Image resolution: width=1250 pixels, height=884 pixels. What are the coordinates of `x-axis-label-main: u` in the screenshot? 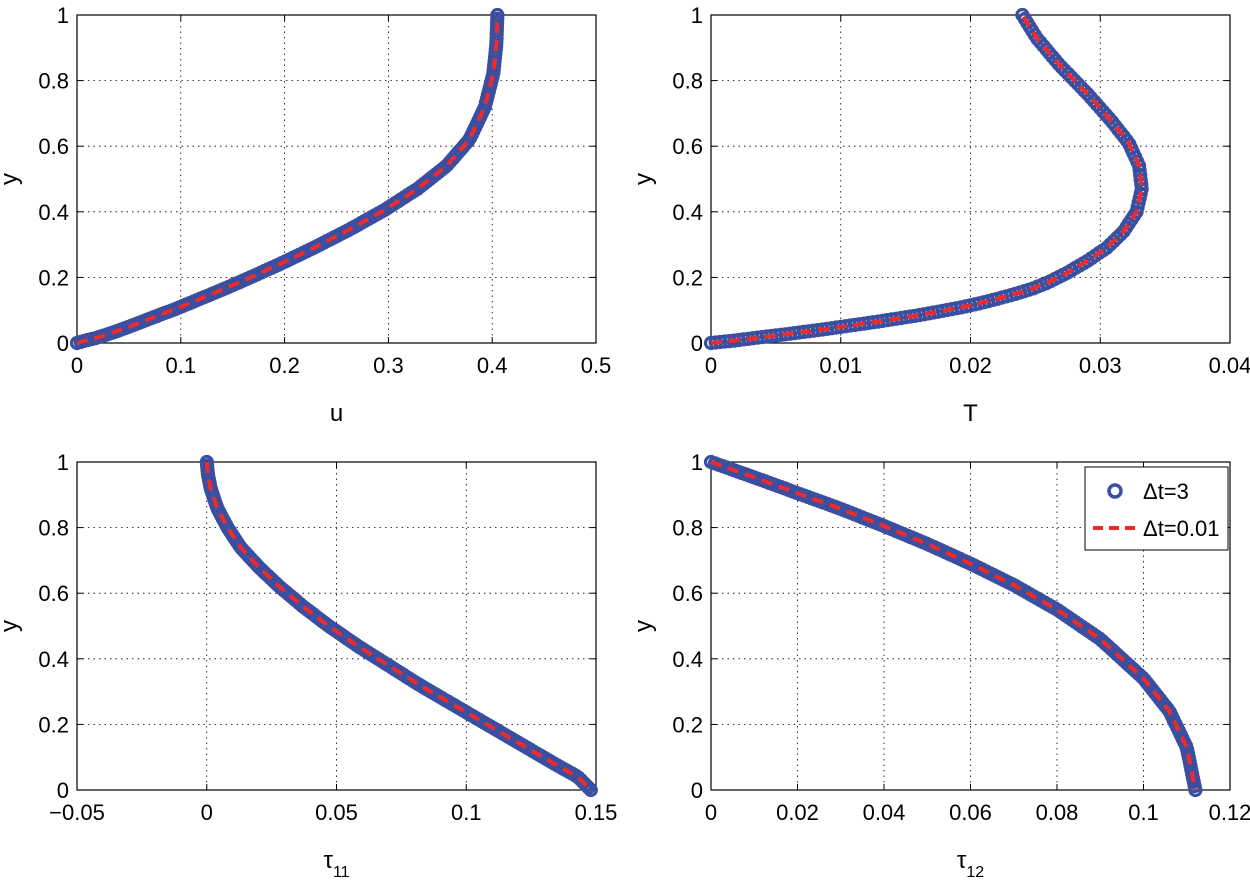 It's located at (336, 413).